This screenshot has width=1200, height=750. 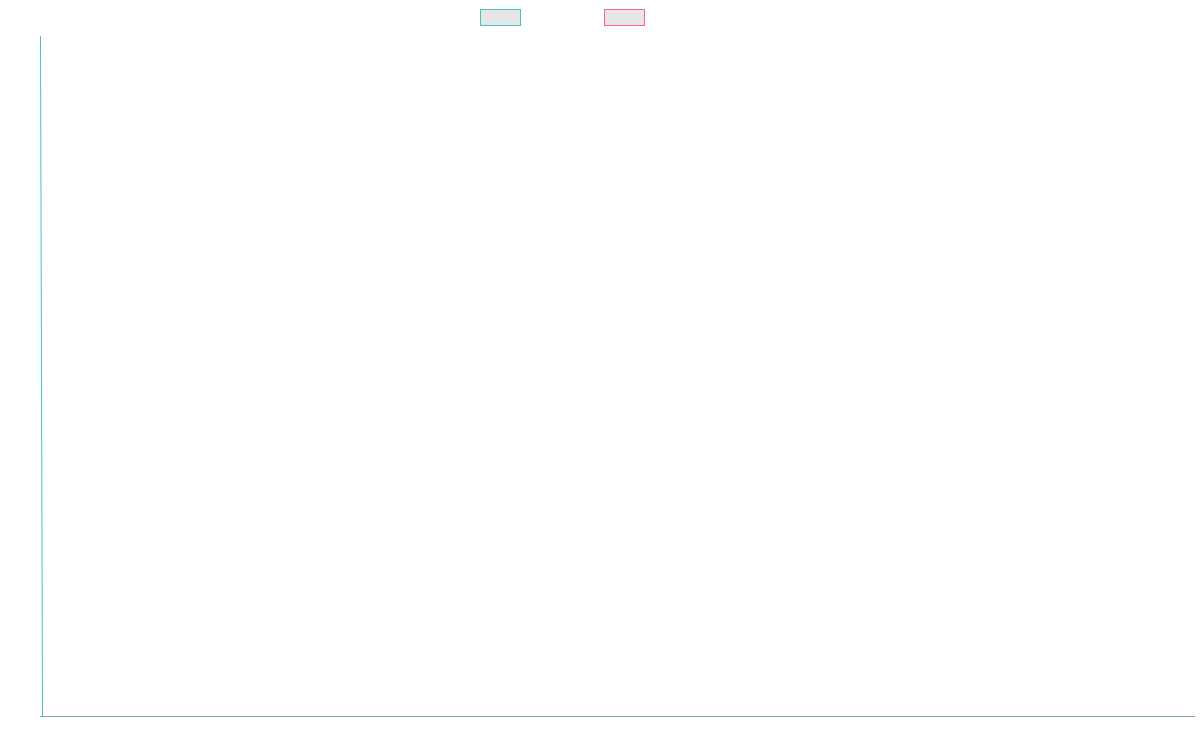 I want to click on legend, so click(x=562, y=17).